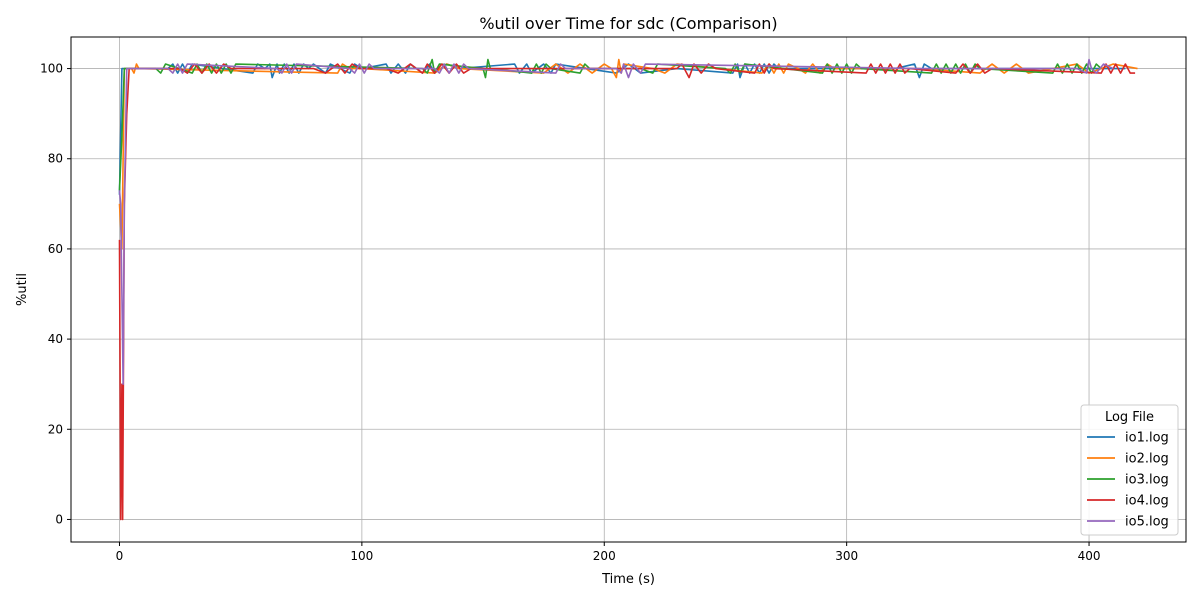 This screenshot has height=600, width=1200. I want to click on y-tick-label: 0, so click(59, 519).